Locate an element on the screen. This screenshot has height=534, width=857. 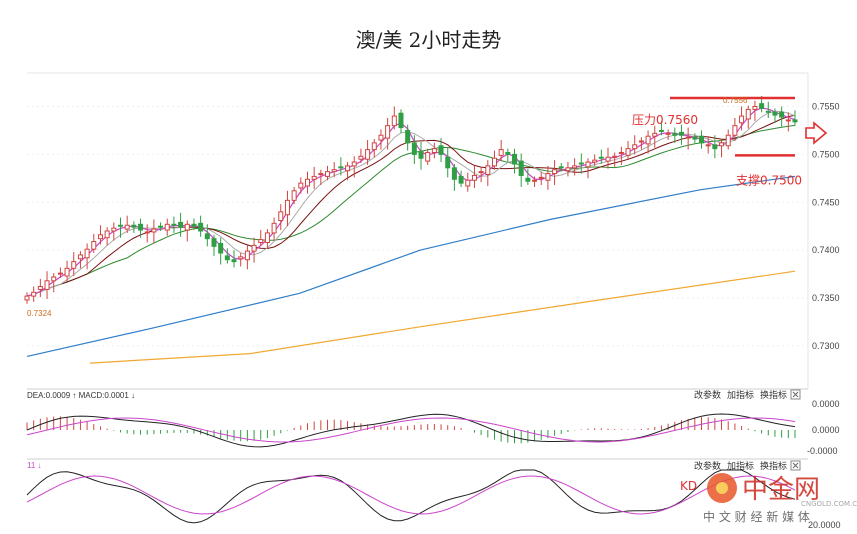
kdj-close-icon is located at coordinates (795, 465).